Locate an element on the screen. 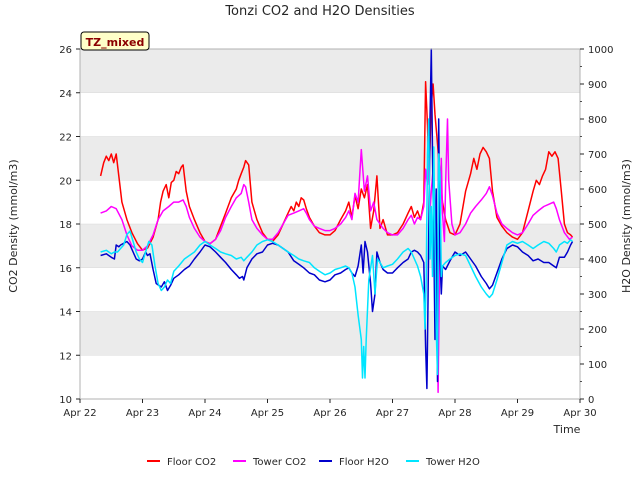 This screenshot has height=480, width=640. y-right-tick-label: 800 is located at coordinates (597, 120).